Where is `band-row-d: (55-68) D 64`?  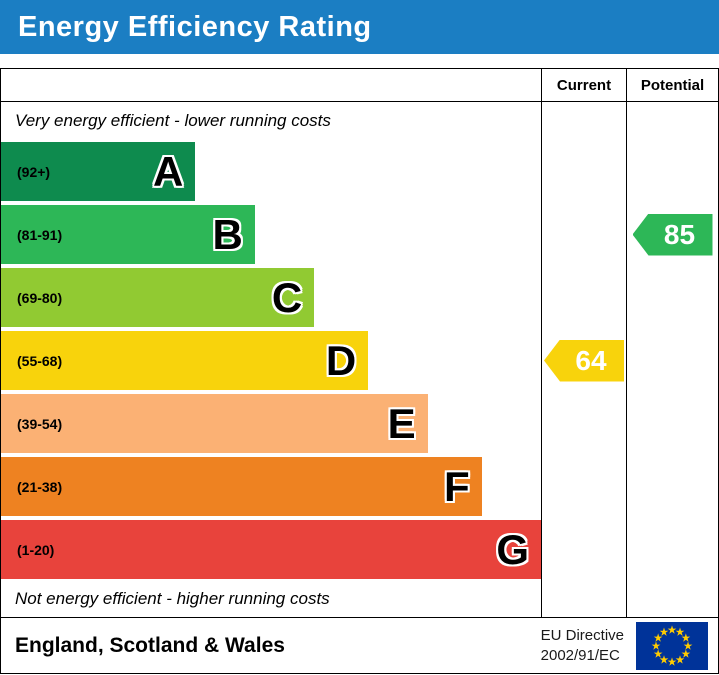
band-row-d: (55-68) D 64 is located at coordinates (359, 360).